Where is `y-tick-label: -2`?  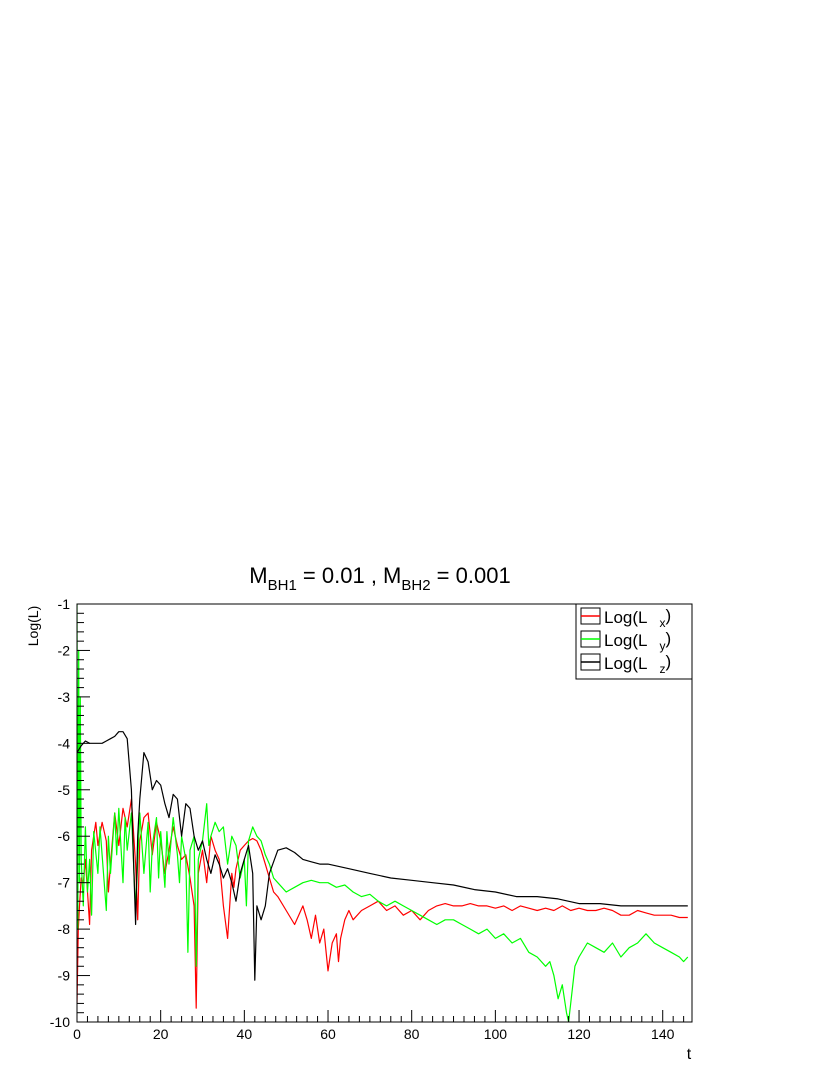
y-tick-label: -2 is located at coordinates (64, 650).